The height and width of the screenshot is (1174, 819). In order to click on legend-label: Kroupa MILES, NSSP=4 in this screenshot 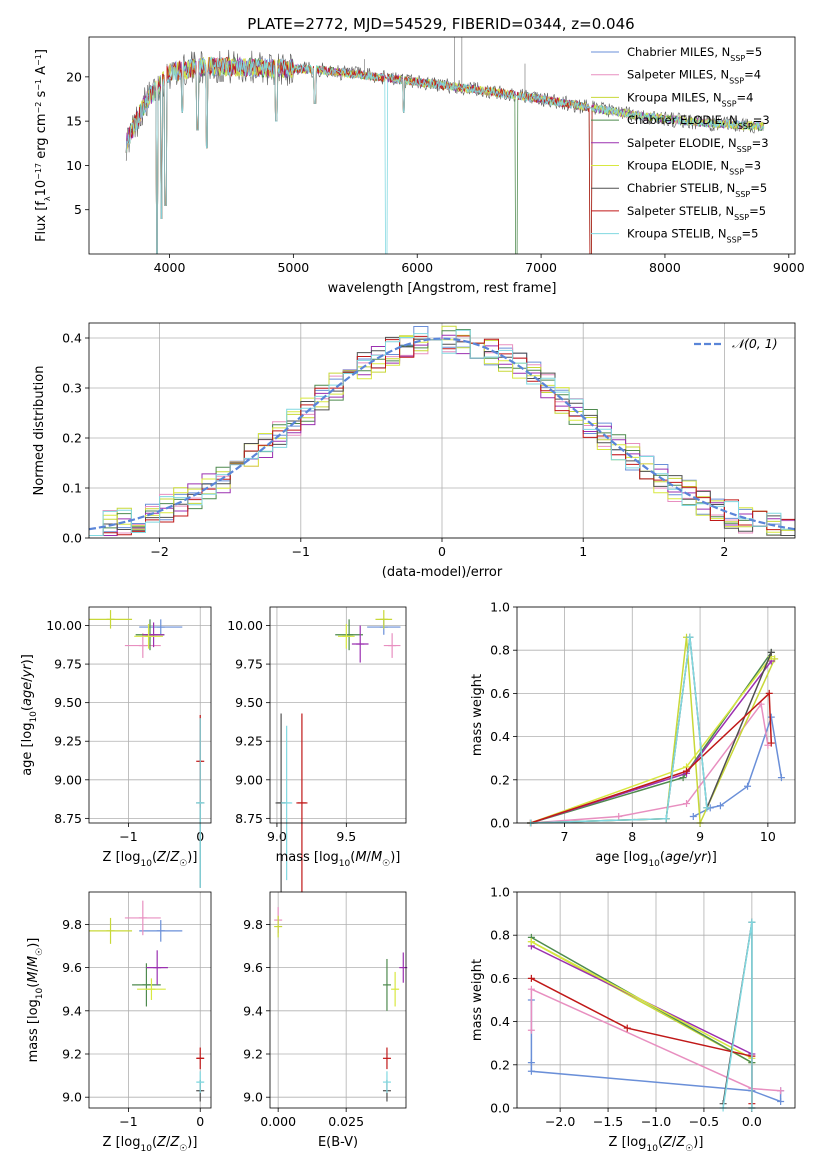, I will do `click(690, 99)`.